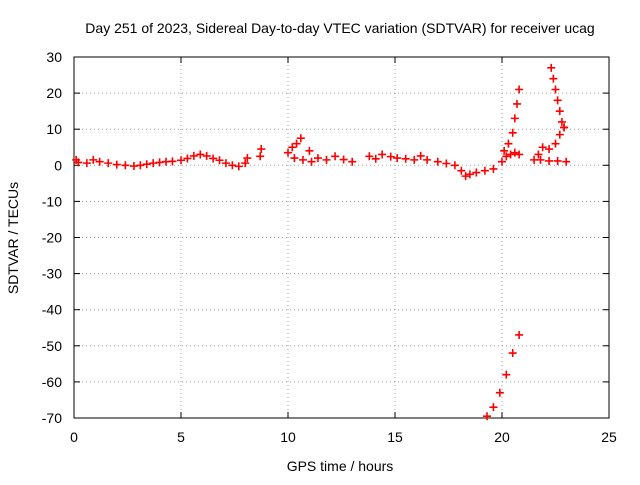 Image resolution: width=640 pixels, height=485 pixels. Describe the element at coordinates (502, 437) in the screenshot. I see `x-tick-label: 20` at that location.